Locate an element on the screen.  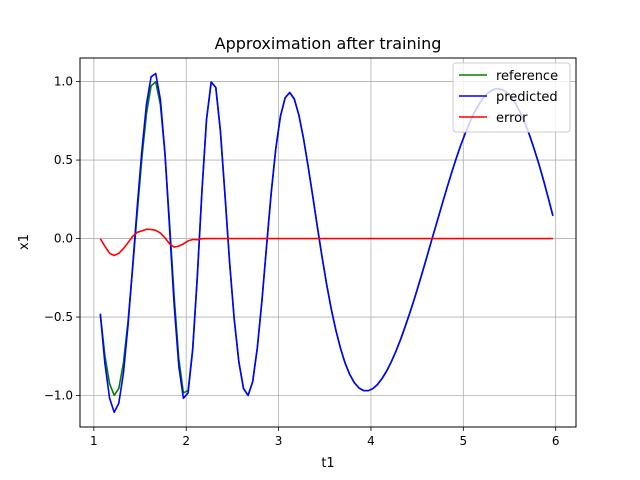
x-tick-label: 3 is located at coordinates (279, 441).